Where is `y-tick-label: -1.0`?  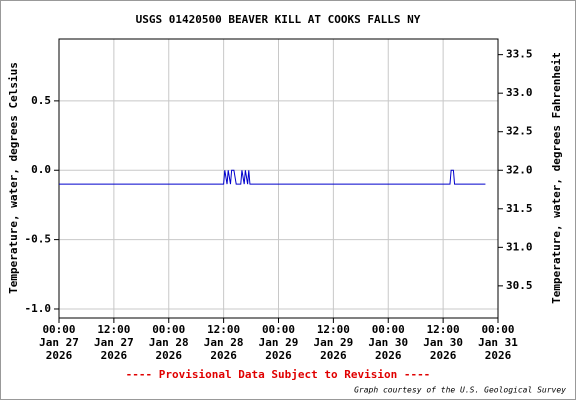 y-tick-label: -1.0 is located at coordinates (38, 308).